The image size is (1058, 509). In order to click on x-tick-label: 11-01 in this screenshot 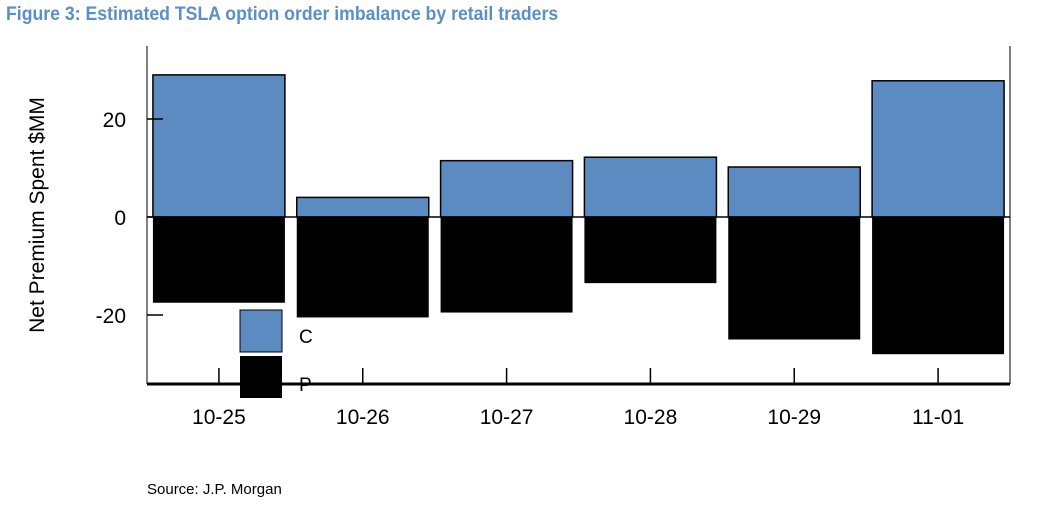, I will do `click(938, 417)`.